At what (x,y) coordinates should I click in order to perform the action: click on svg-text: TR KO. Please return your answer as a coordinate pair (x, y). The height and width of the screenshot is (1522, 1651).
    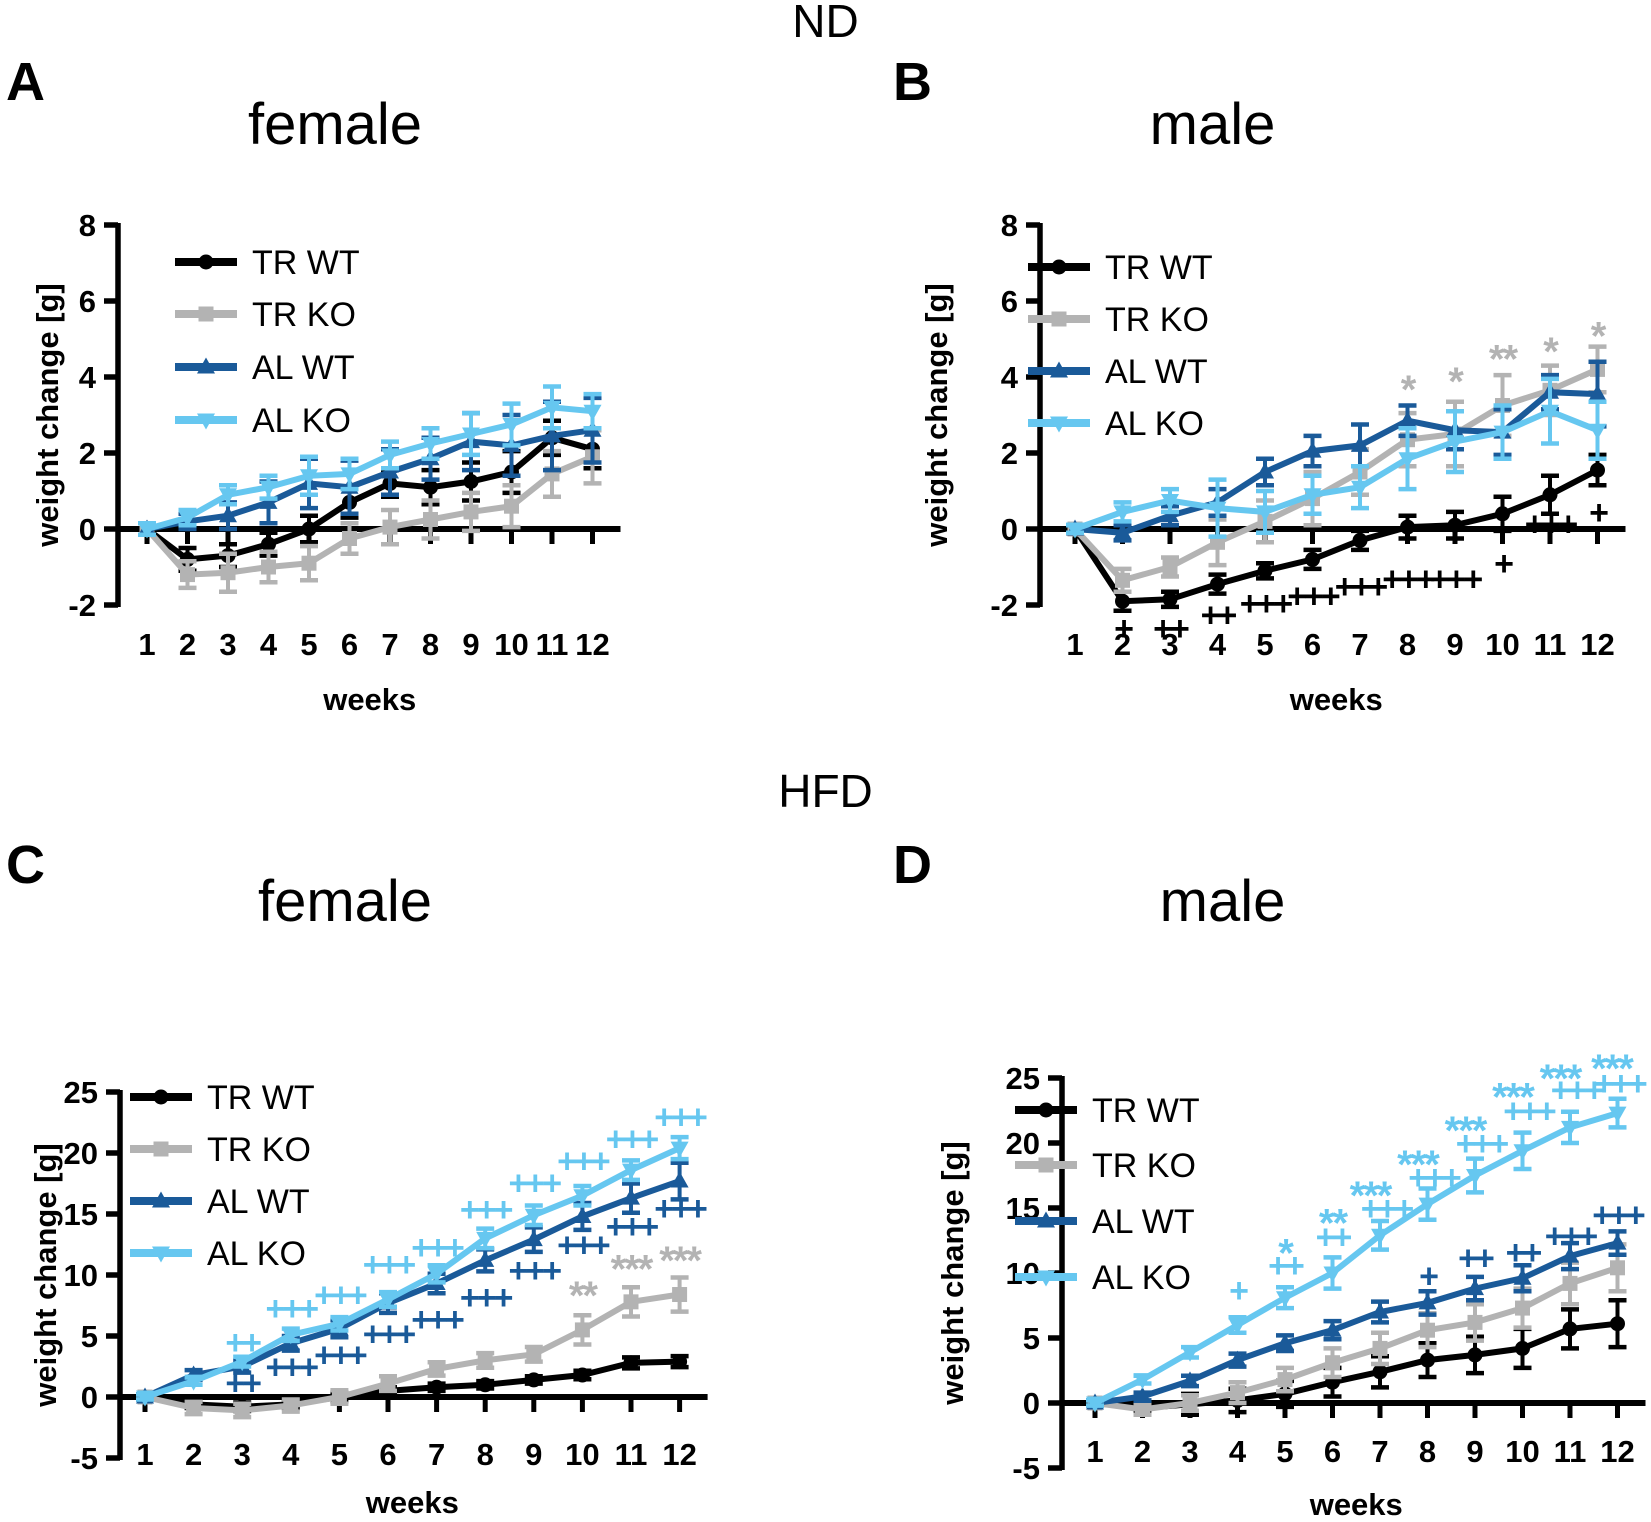
    Looking at the image, I should click on (1157, 320).